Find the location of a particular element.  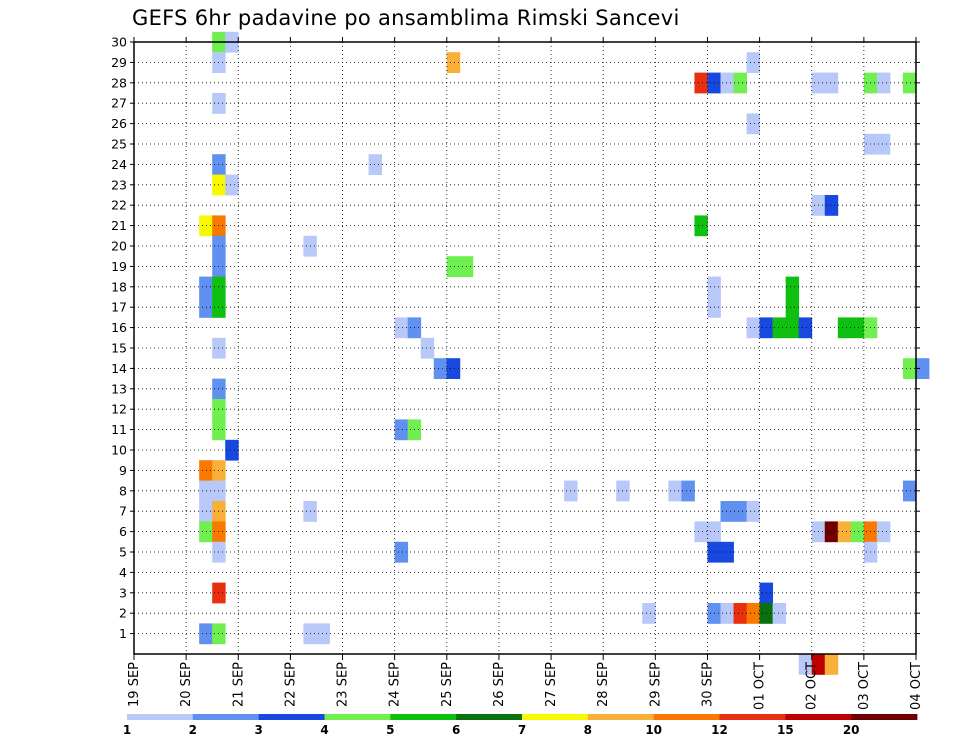

x-tick-label: 01 OCT is located at coordinates (760, 686).